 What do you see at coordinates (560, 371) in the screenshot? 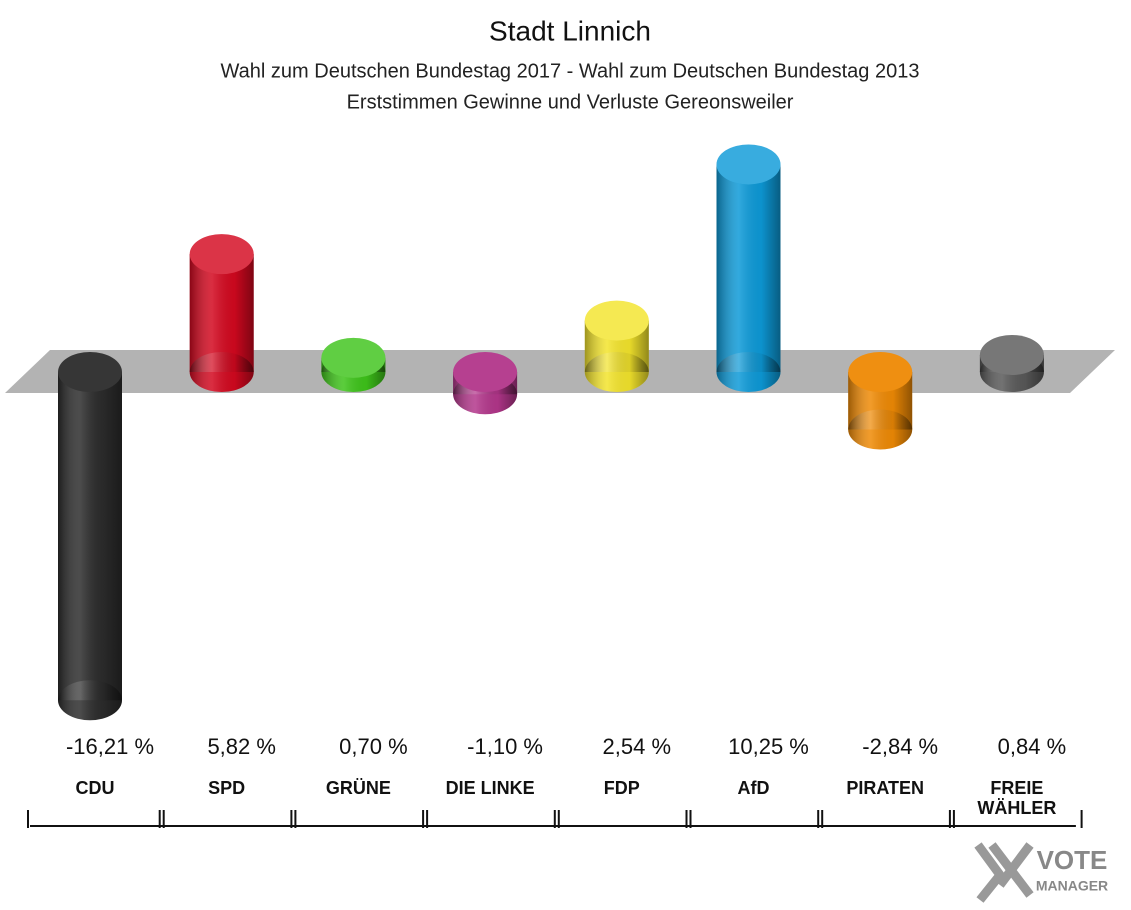
I see `zero-plane` at bounding box center [560, 371].